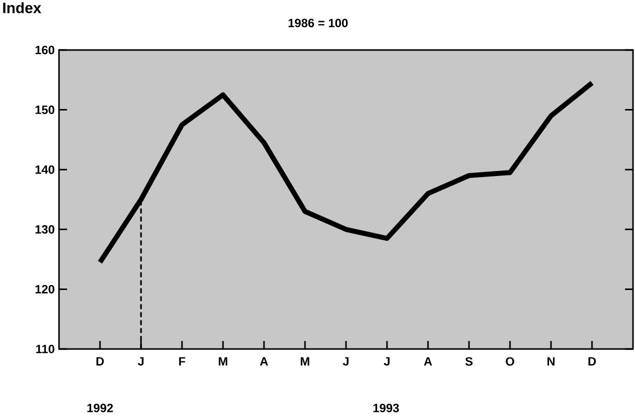  What do you see at coordinates (386, 408) in the screenshot?
I see `text: 1993` at bounding box center [386, 408].